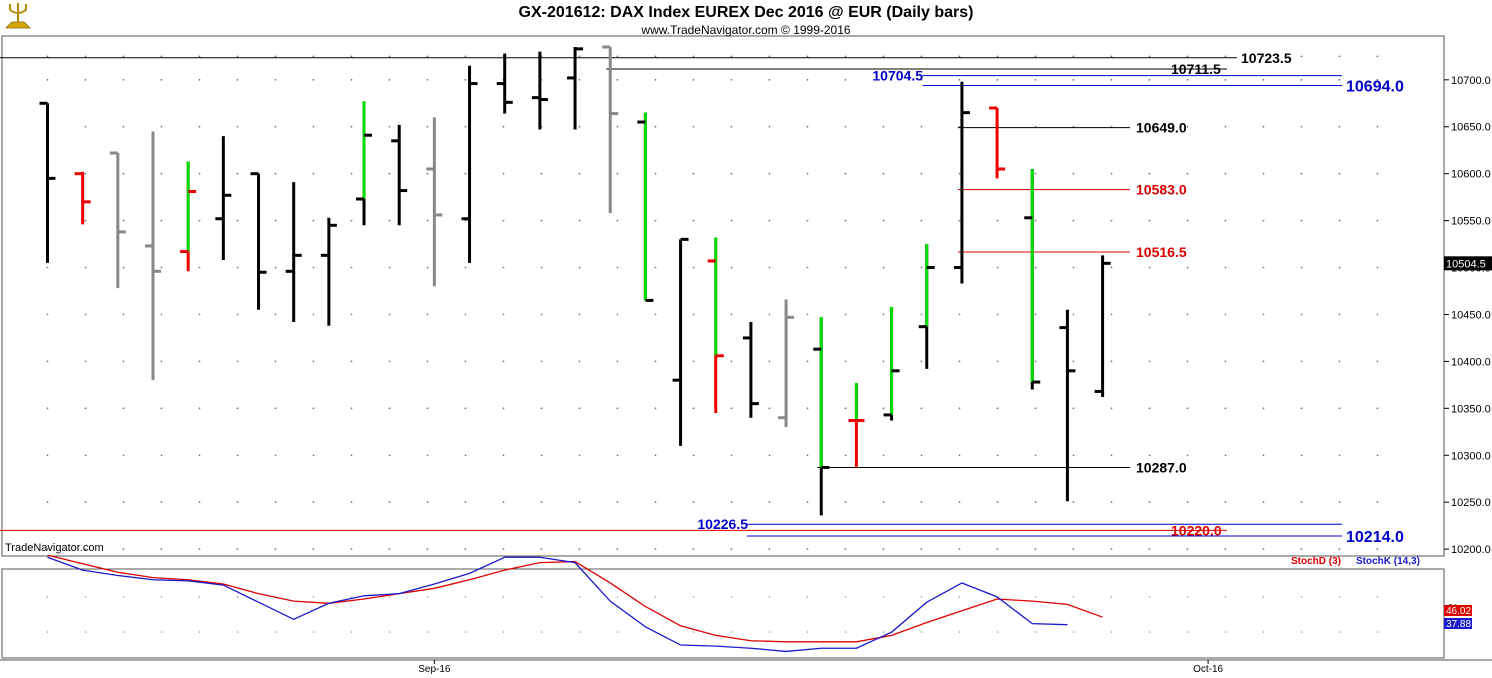 The height and width of the screenshot is (678, 1492). I want to click on current-price-label: 10504.5, so click(1466, 264).